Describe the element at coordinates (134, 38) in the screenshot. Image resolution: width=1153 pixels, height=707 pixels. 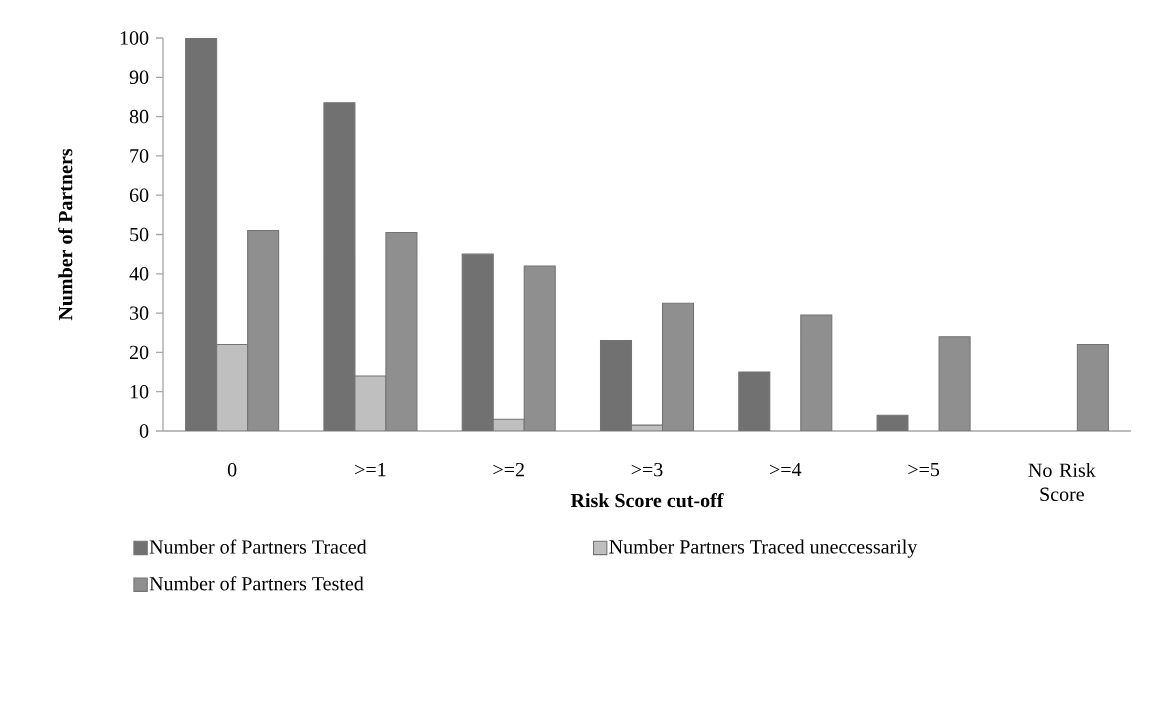
I see `y-tick-label: 100` at that location.